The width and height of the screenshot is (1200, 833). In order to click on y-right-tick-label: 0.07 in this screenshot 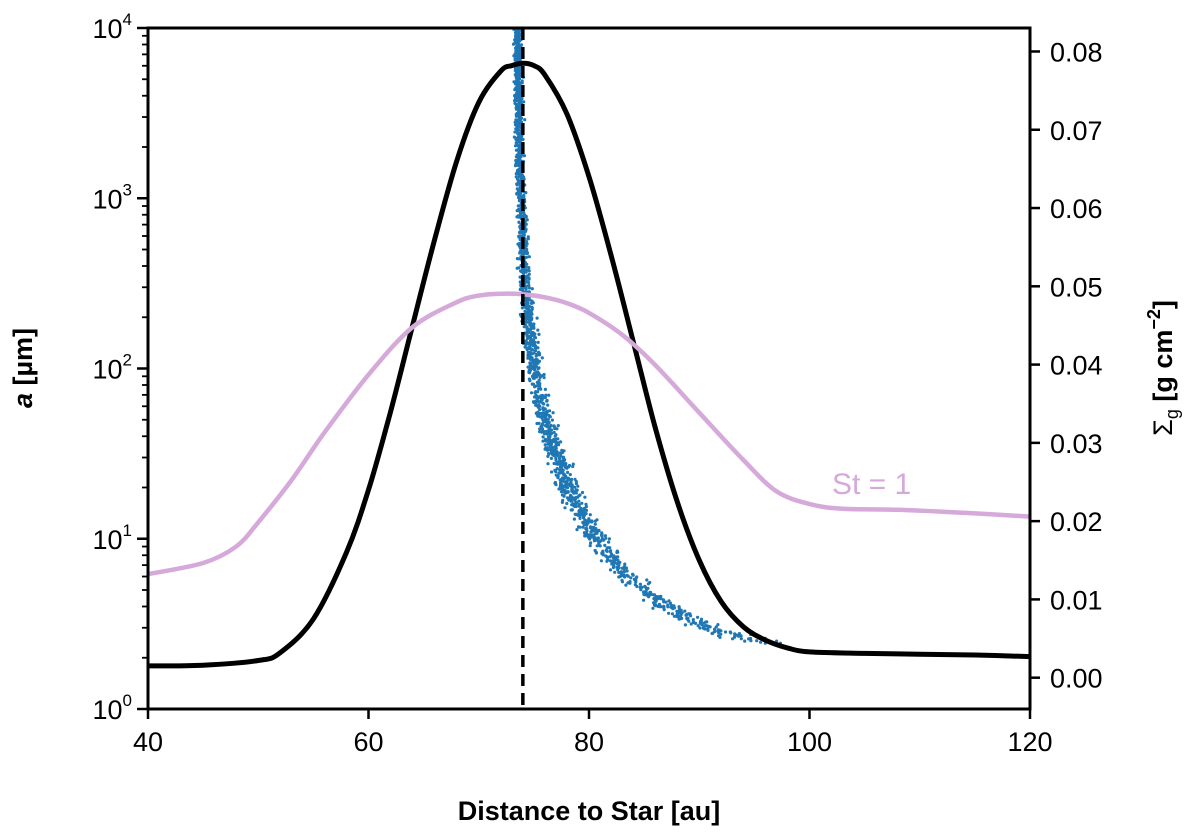, I will do `click(1076, 131)`.